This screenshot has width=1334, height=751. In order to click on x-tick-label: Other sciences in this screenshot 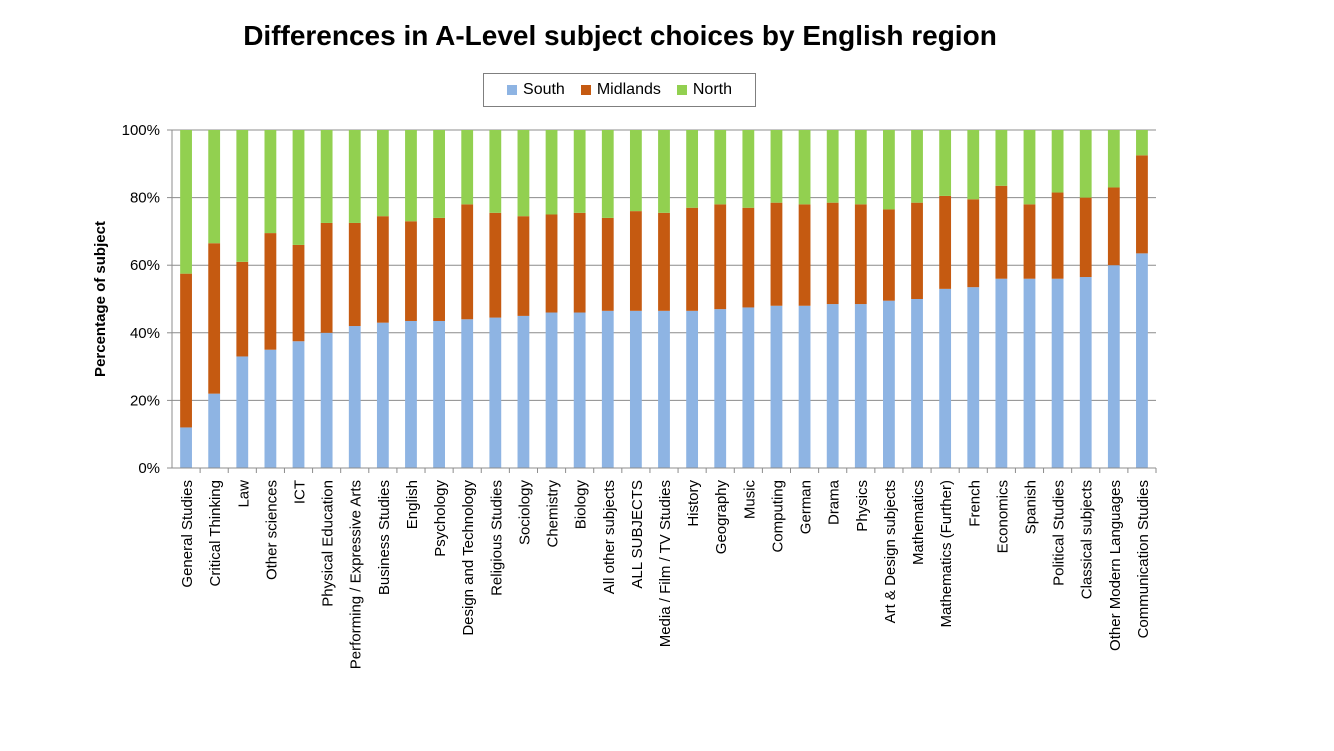, I will do `click(271, 530)`.